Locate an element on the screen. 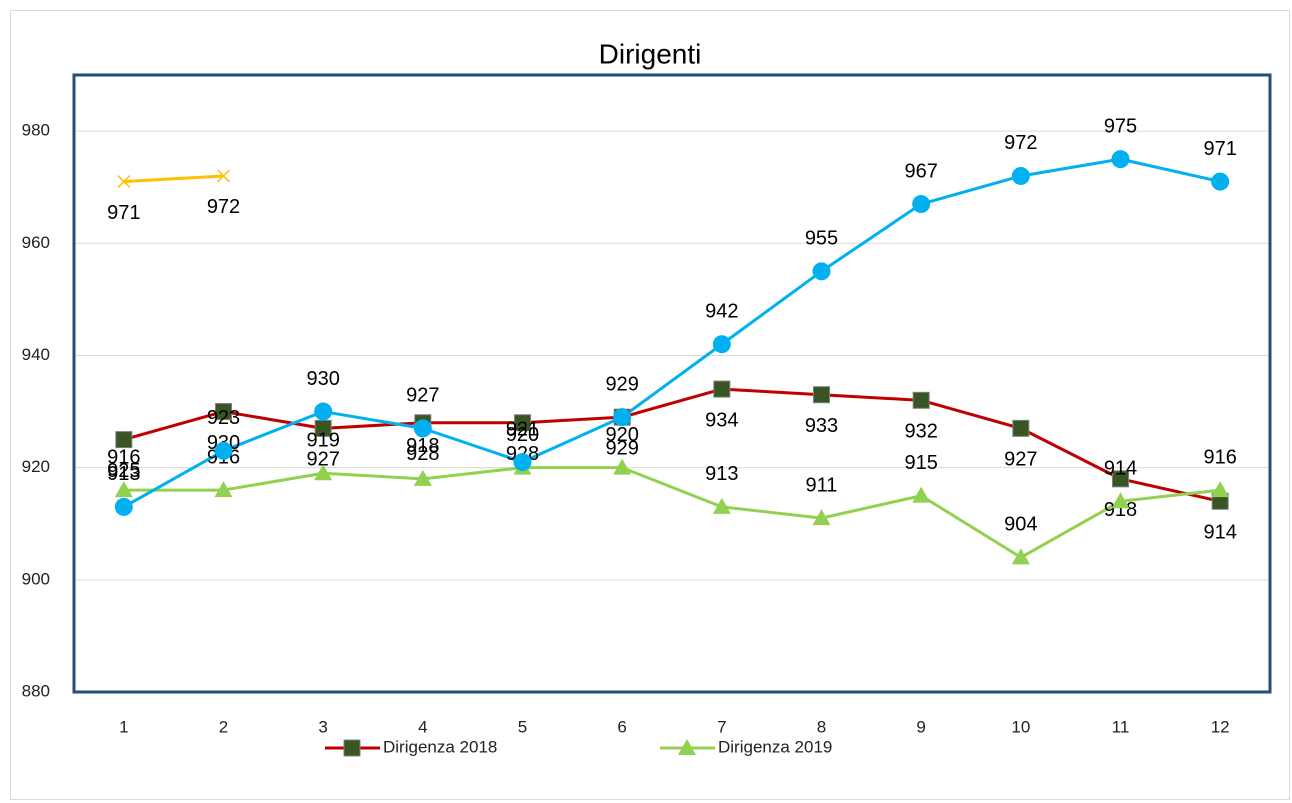 This screenshot has width=1292, height=803. y-tick-label: 980 is located at coordinates (36, 130).